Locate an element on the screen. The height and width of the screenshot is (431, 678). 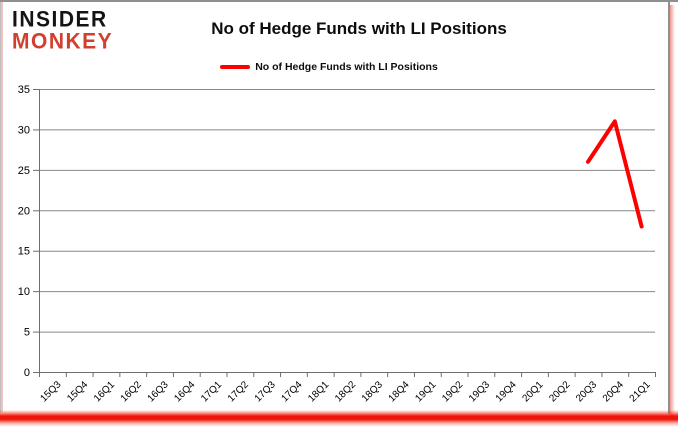
x-tick-label: 16Q4 is located at coordinates (184, 391).